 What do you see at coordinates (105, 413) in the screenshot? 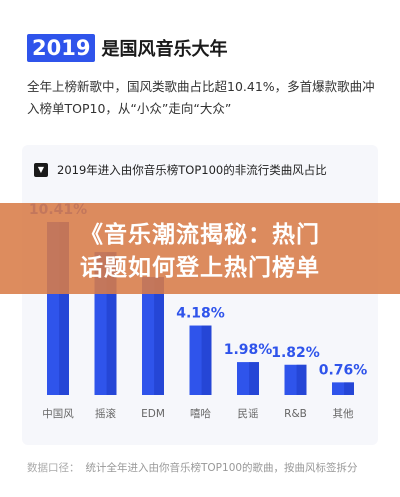
I see `tick-label-1: 摇滚` at bounding box center [105, 413].